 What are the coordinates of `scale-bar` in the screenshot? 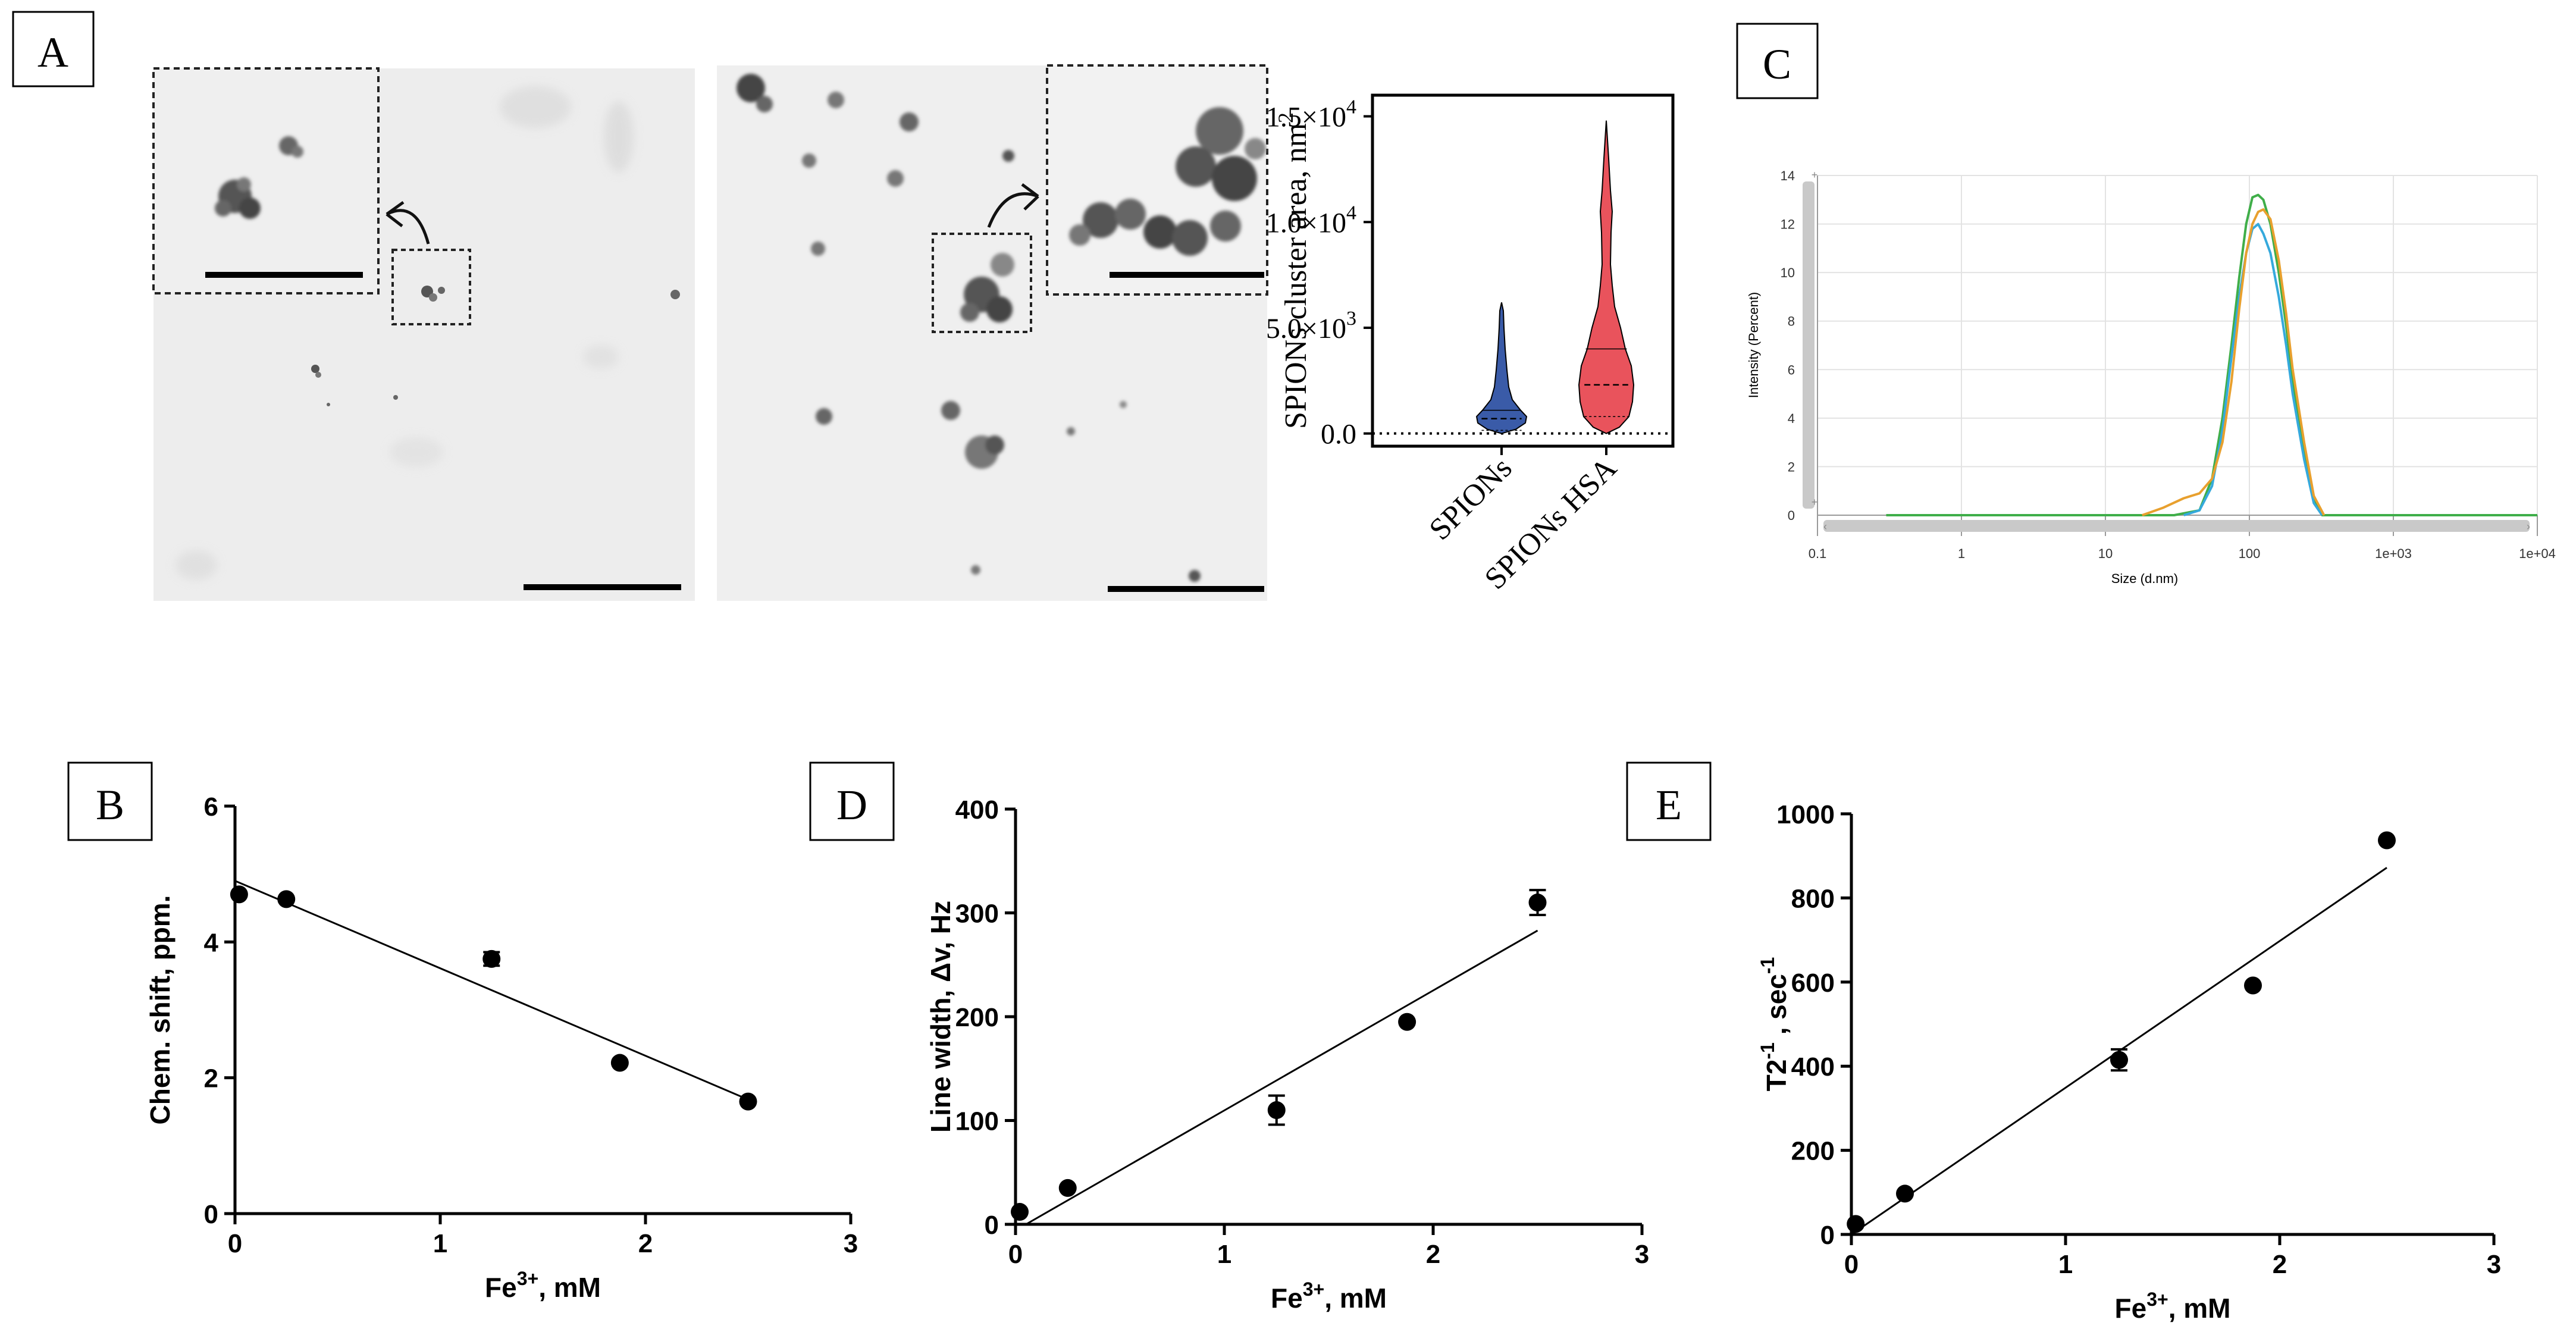 It's located at (602, 587).